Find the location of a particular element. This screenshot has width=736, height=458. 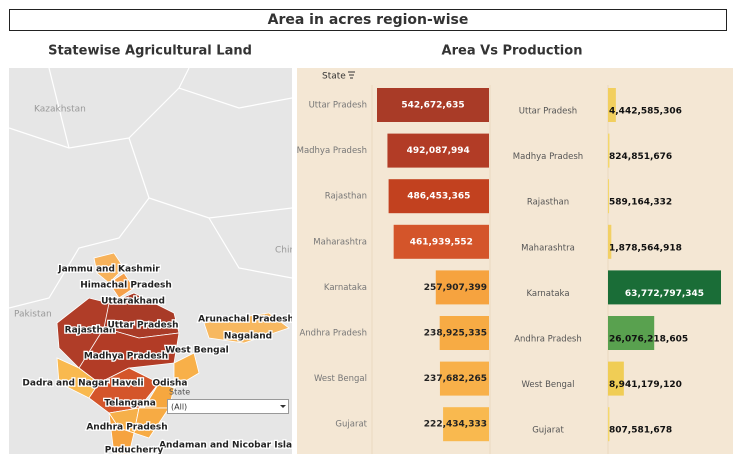

state-label: Nagaland is located at coordinates (248, 337).